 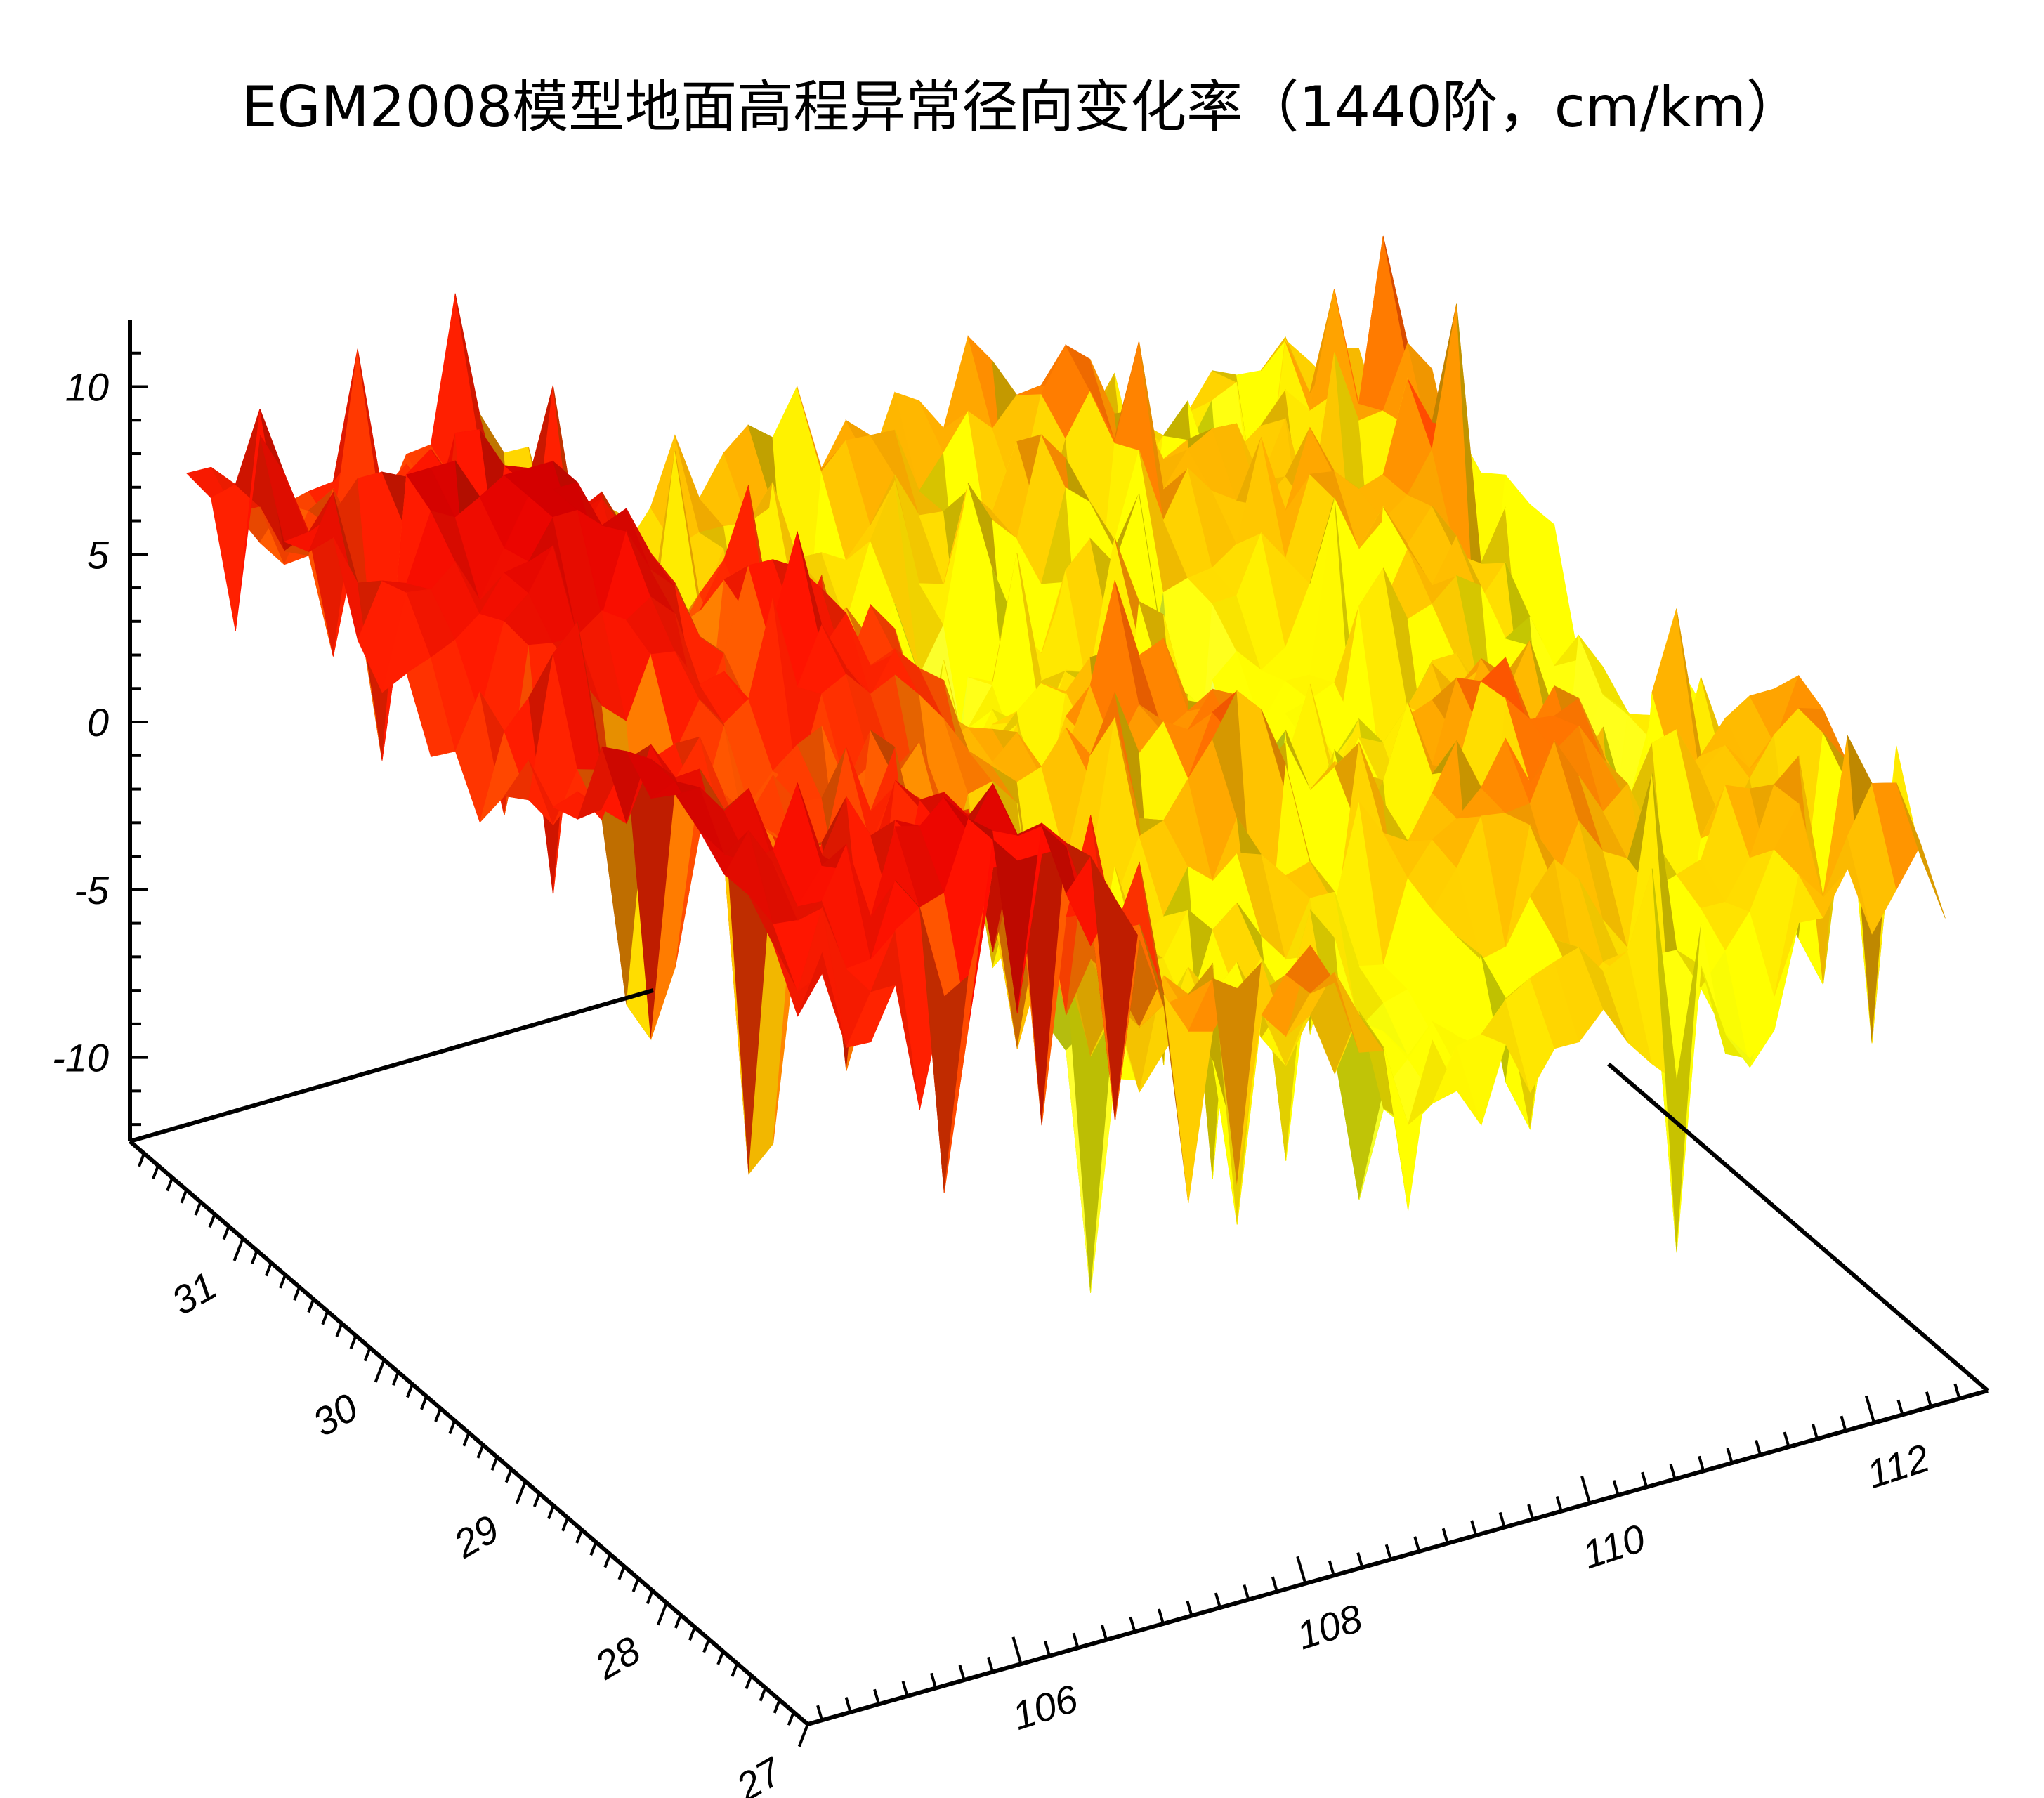 I want to click on x-axis-line, so click(x=1398, y=1557).